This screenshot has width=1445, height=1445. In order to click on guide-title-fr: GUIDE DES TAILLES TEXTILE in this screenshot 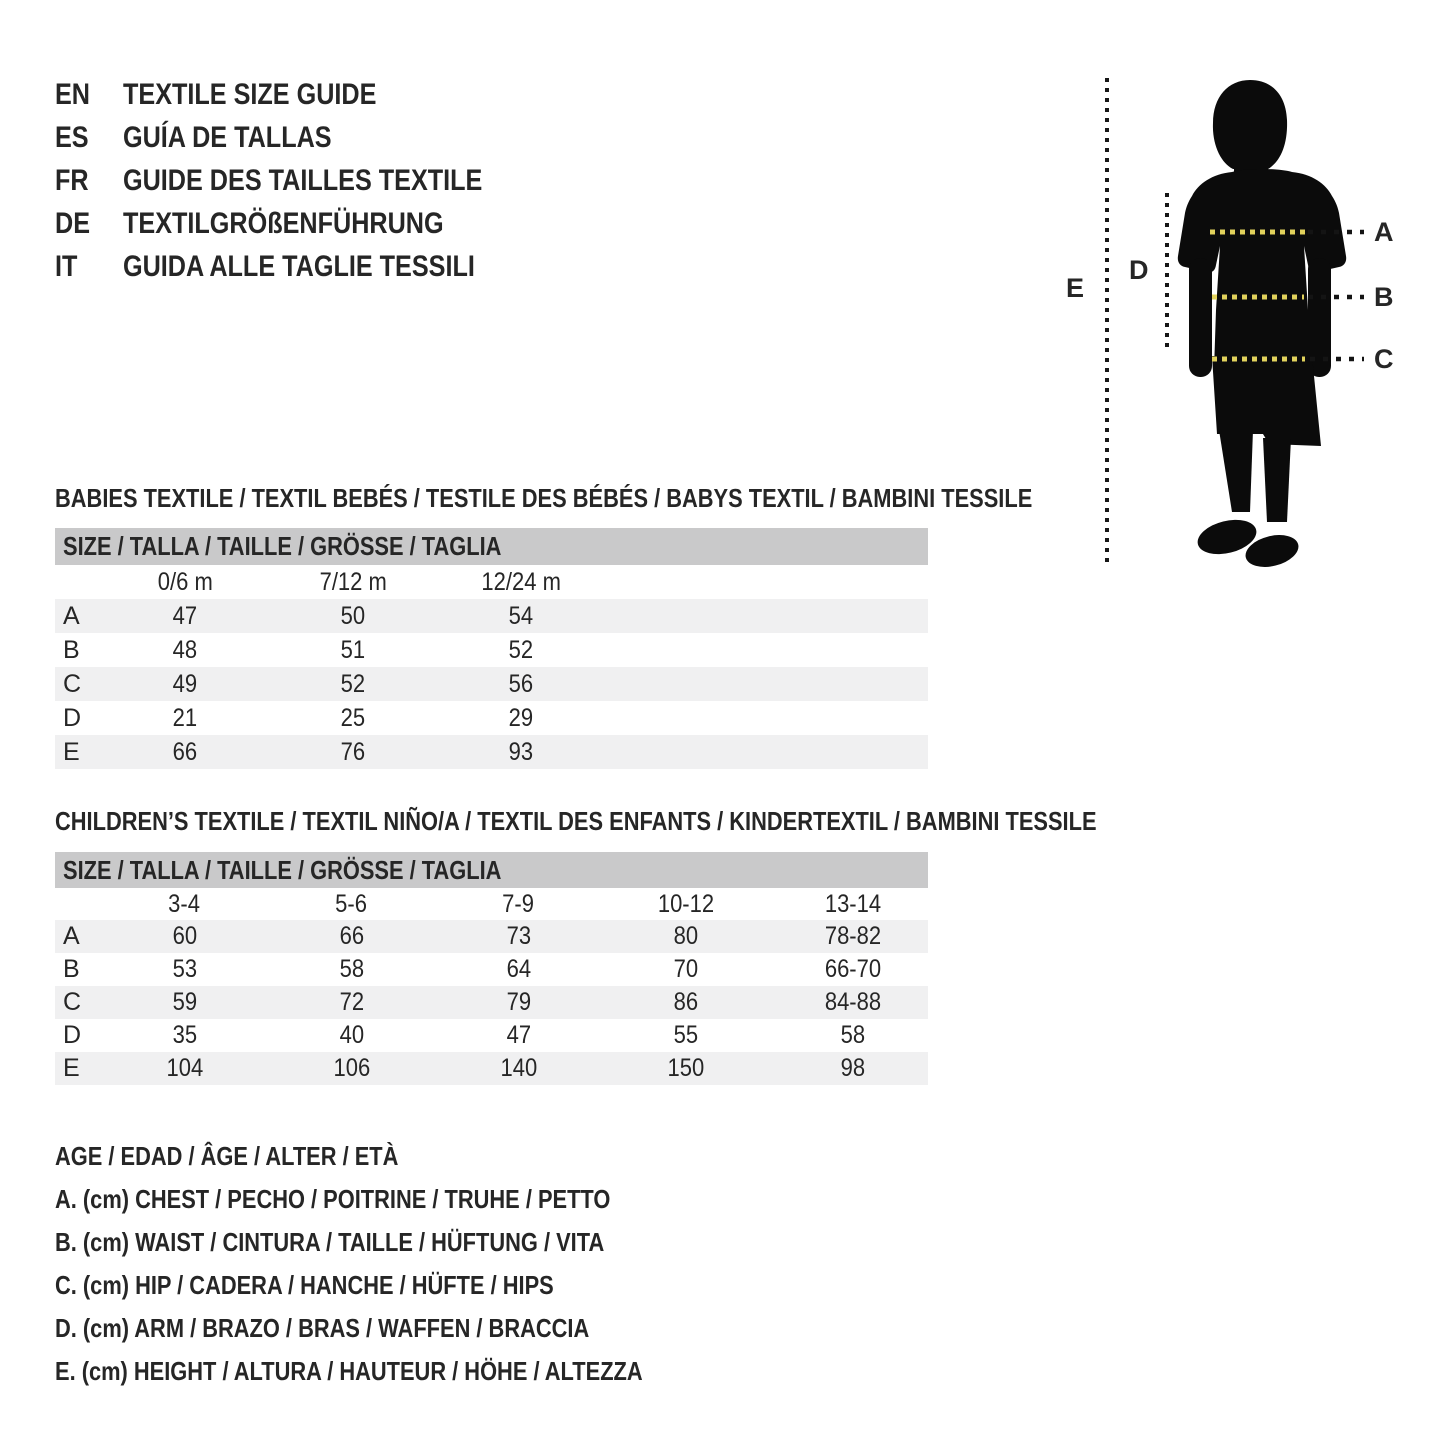, I will do `click(303, 180)`.